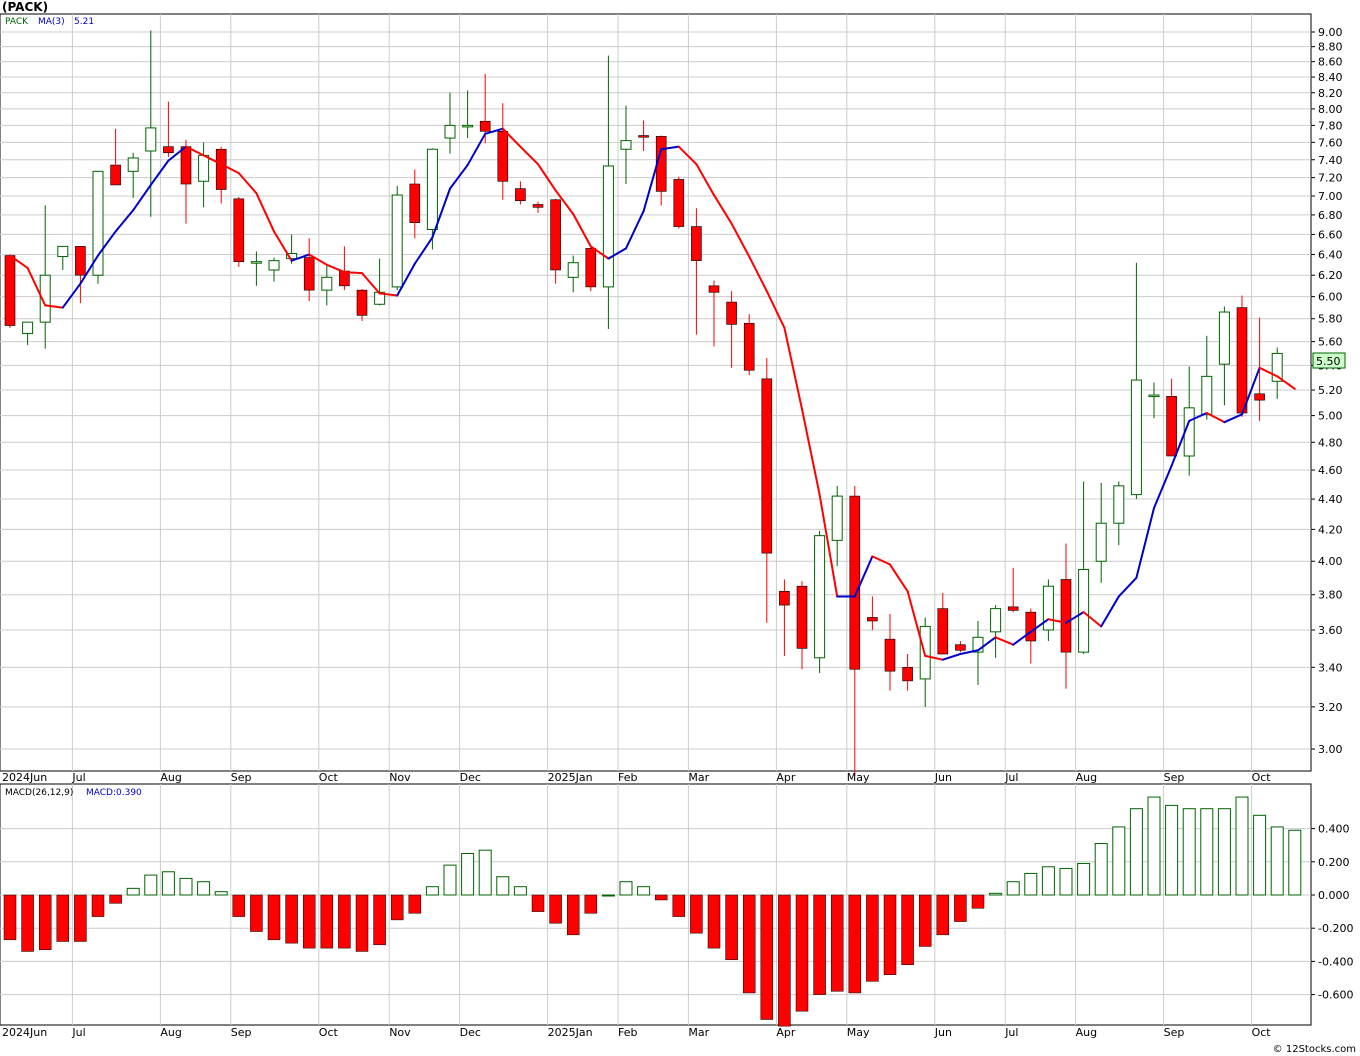 The width and height of the screenshot is (1360, 1056). What do you see at coordinates (1330, 109) in the screenshot?
I see `price-axis-label: 8.00` at bounding box center [1330, 109].